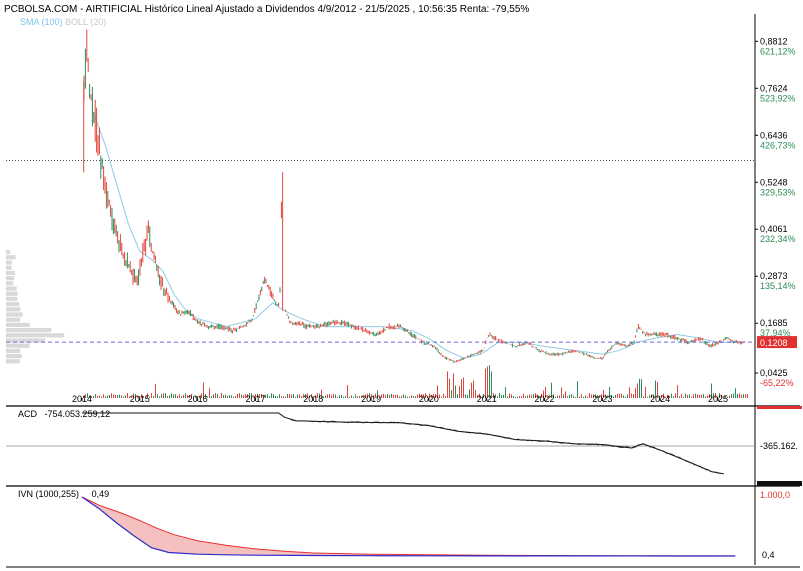  I want to click on price-tick-label: 0,1685, so click(774, 323).